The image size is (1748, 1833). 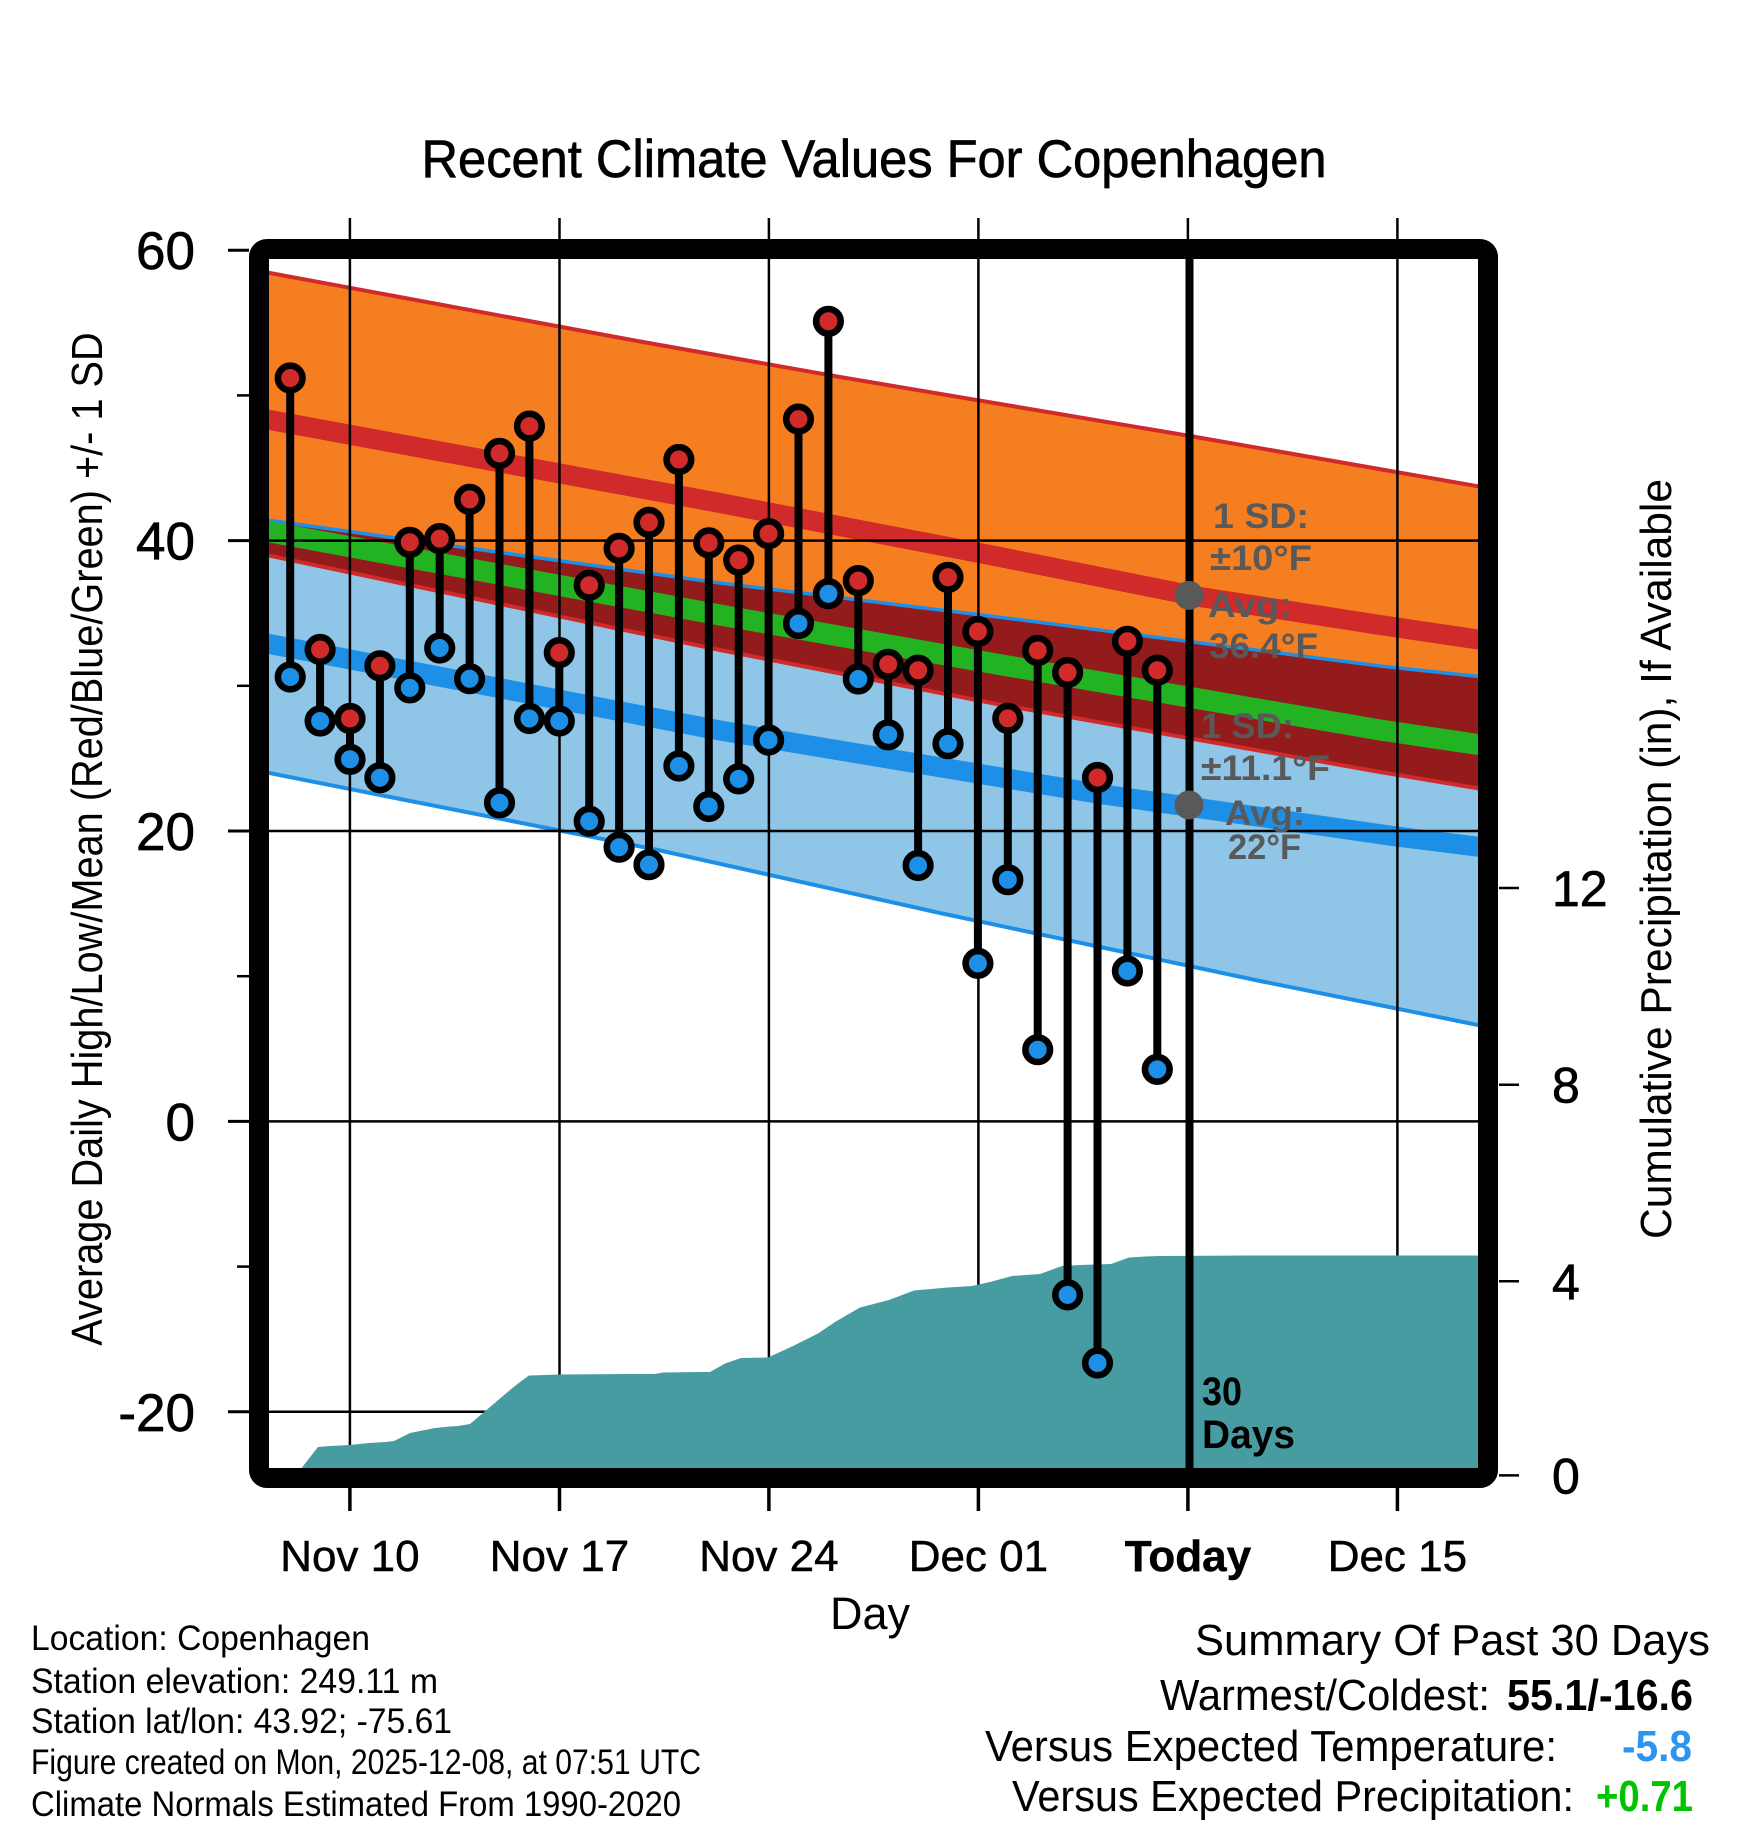 I want to click on svg-text: 12, so click(x=1580, y=889).